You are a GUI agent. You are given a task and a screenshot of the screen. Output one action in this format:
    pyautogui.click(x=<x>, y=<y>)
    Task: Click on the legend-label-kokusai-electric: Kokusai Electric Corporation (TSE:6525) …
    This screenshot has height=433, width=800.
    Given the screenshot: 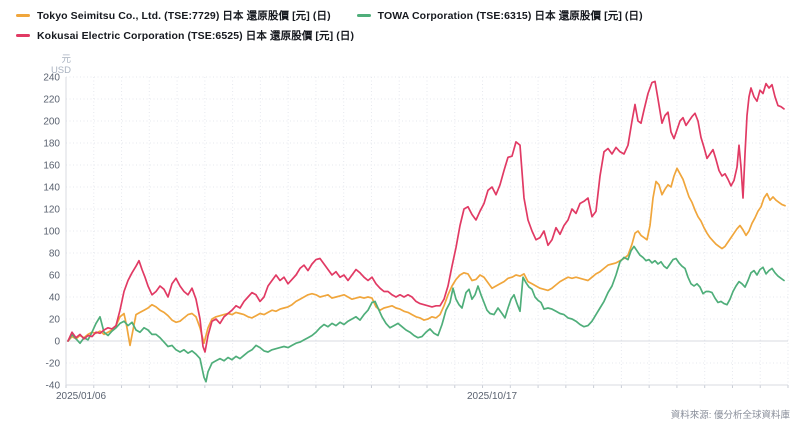 What is the action you would take?
    pyautogui.click(x=196, y=36)
    